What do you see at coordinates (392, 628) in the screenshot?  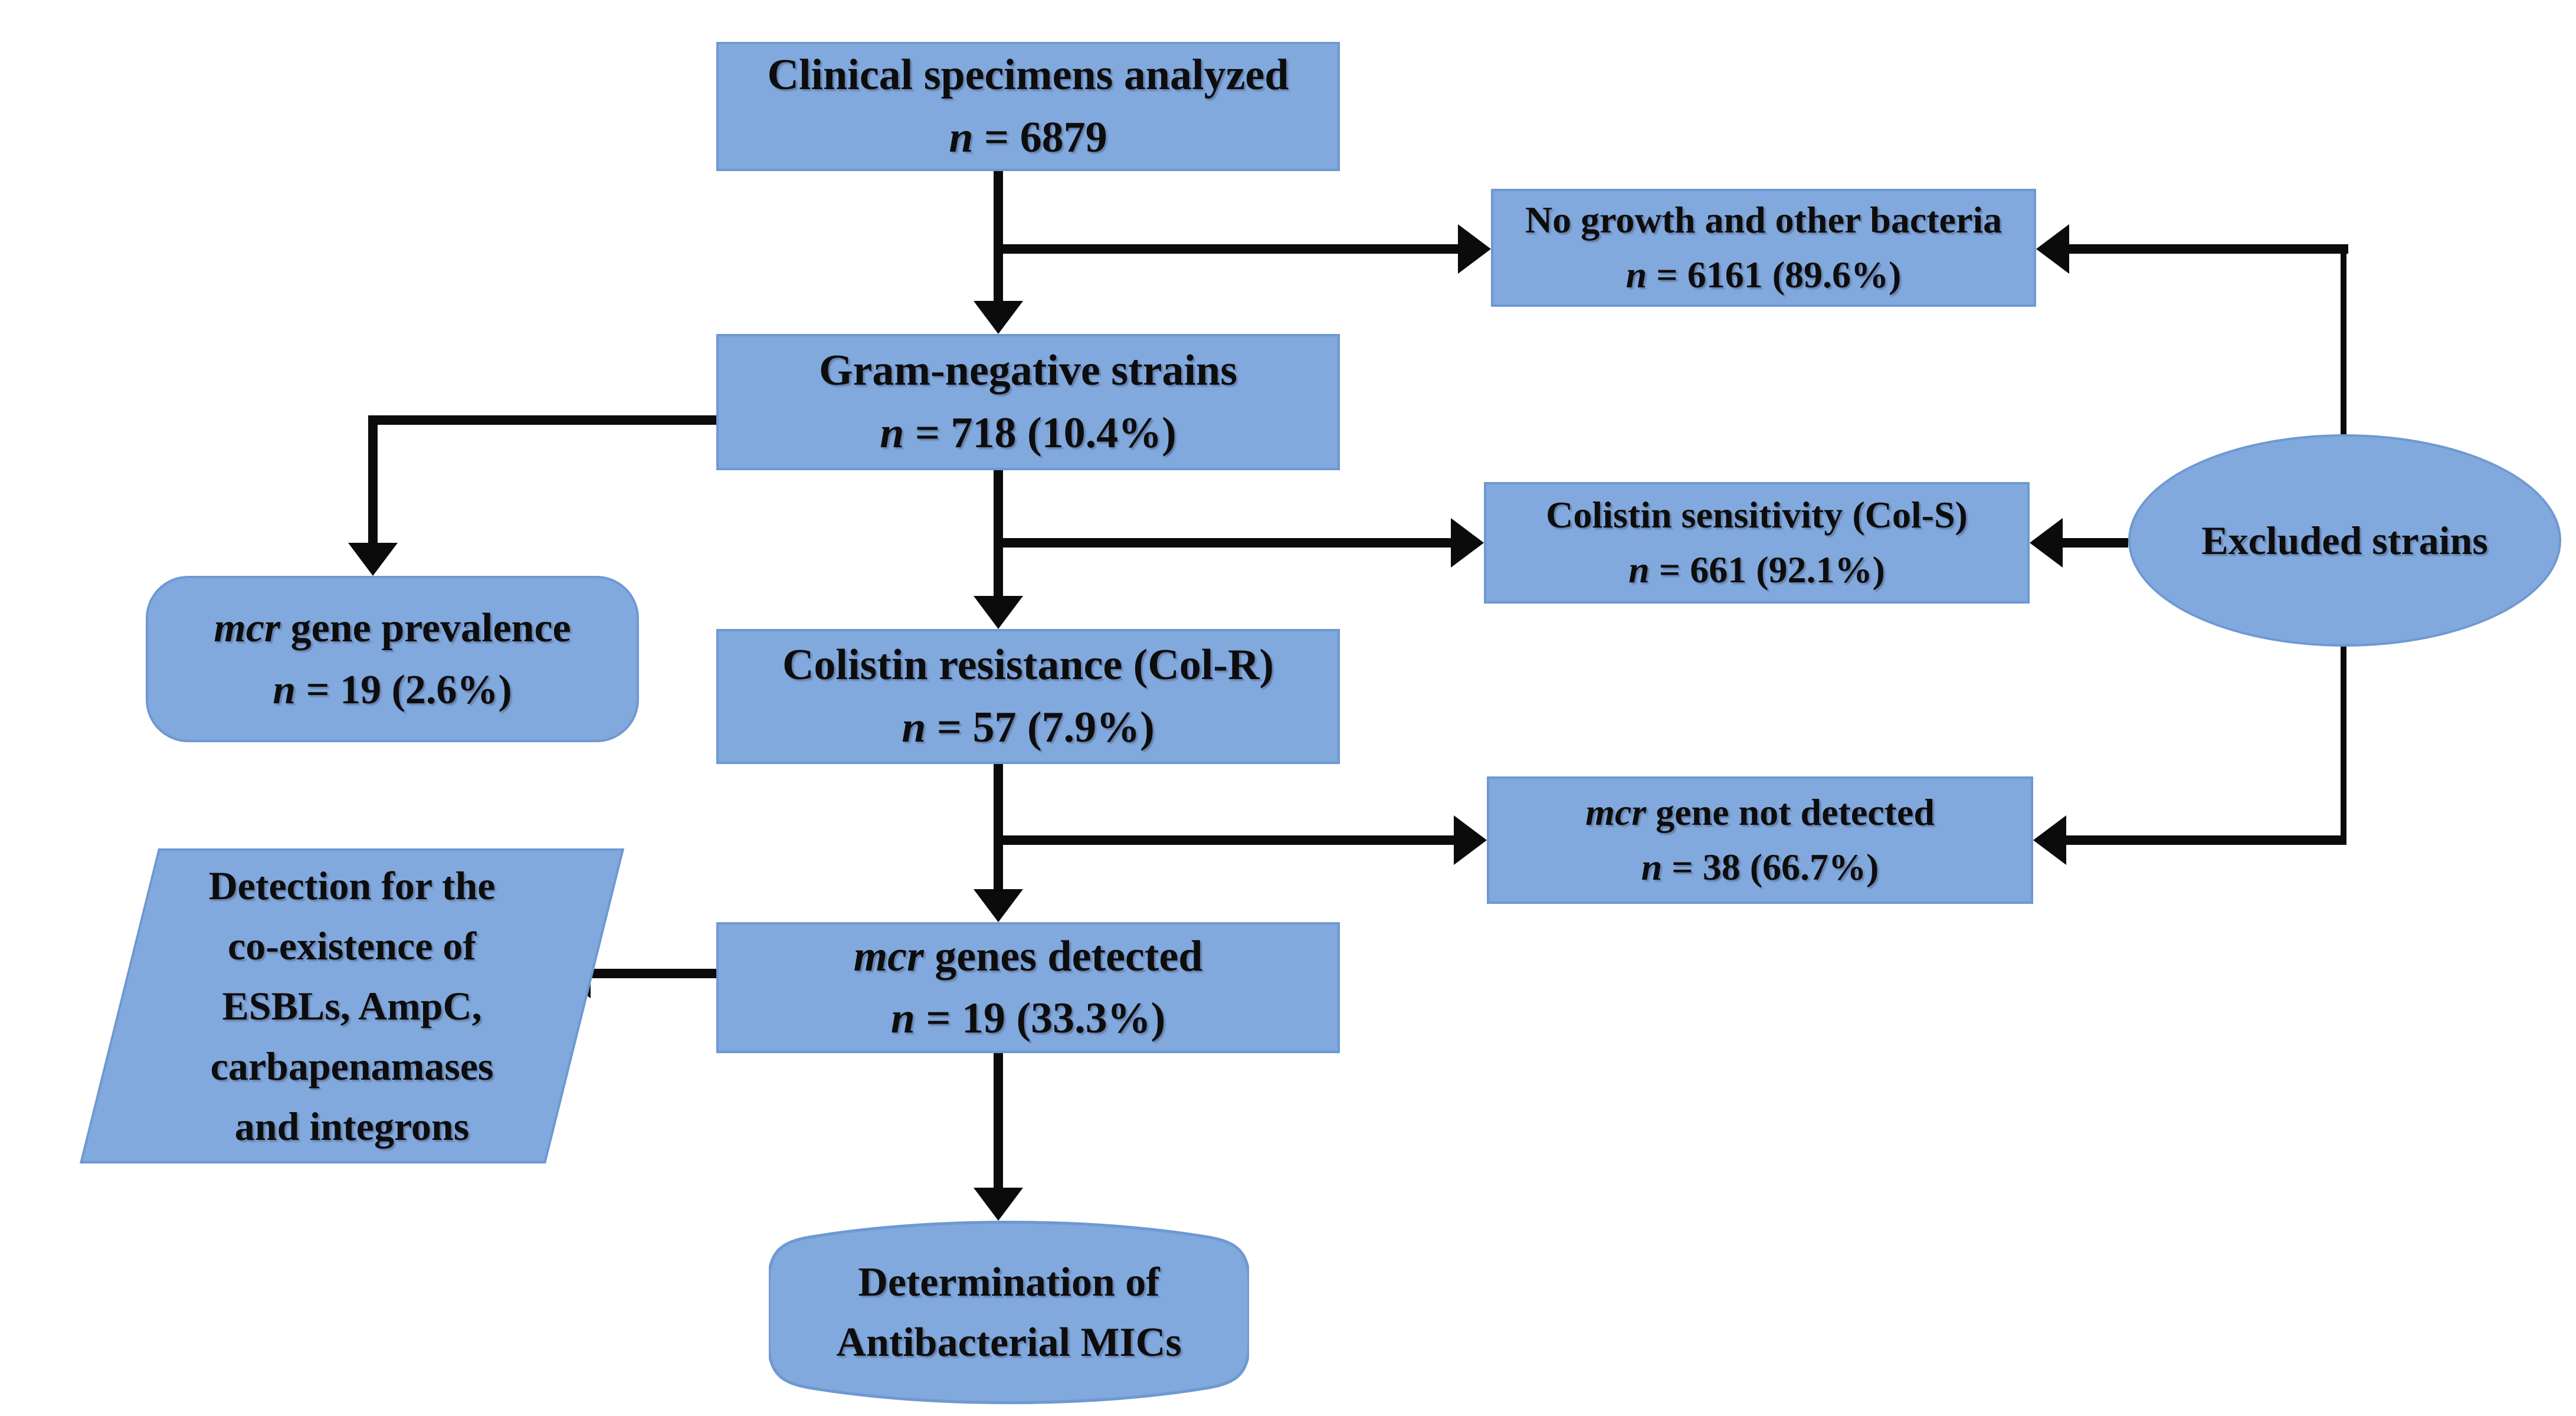 I see `node-title: mcr gene prevalence` at bounding box center [392, 628].